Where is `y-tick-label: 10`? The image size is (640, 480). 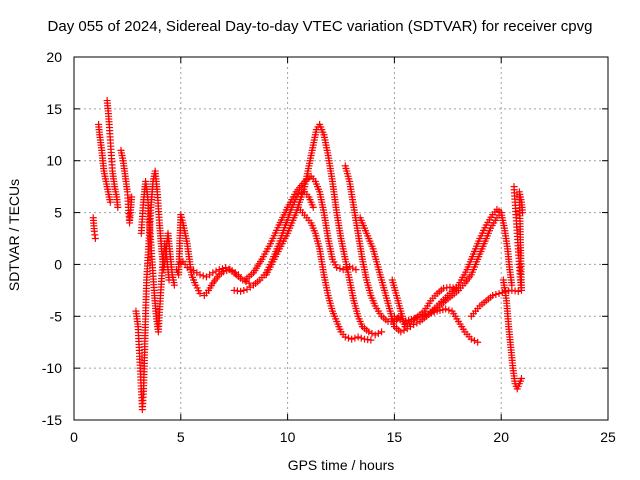
y-tick-label: 10 is located at coordinates (54, 161).